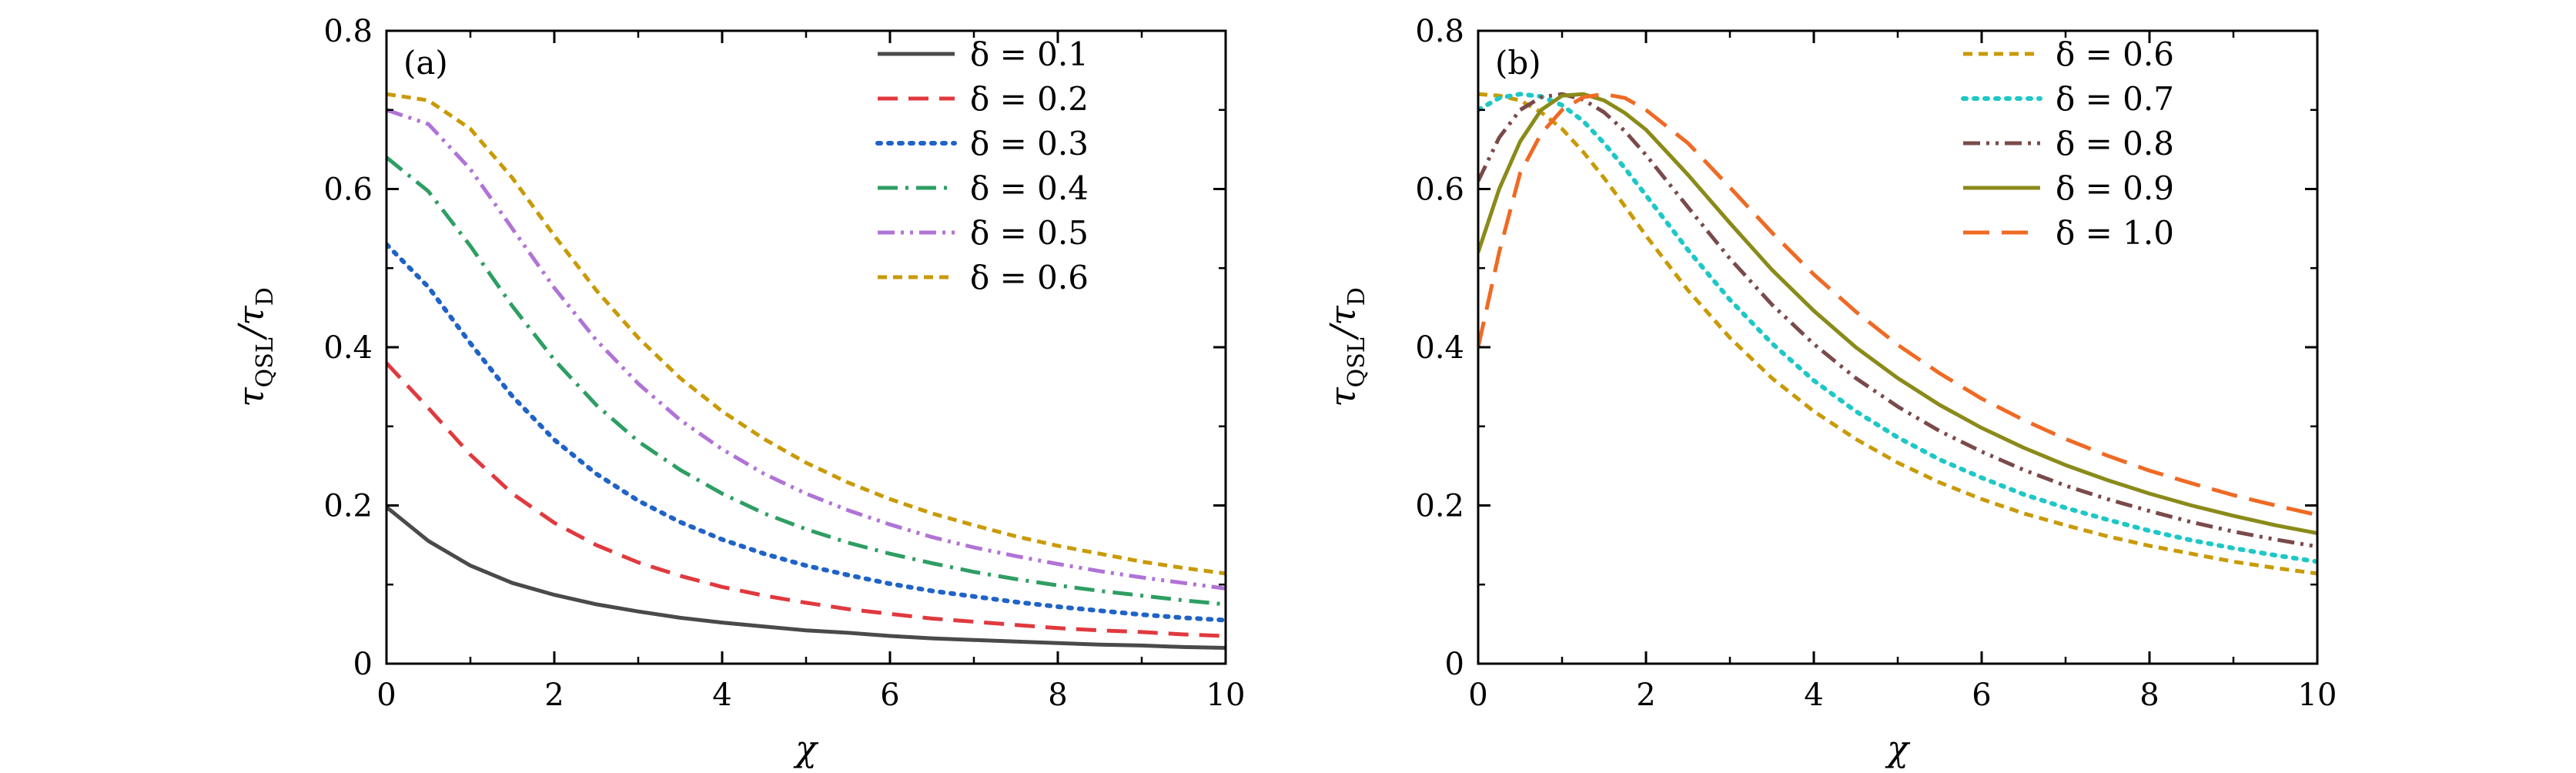 The width and height of the screenshot is (2576, 773). I want to click on legend-label-1: δ = 0.1, so click(1030, 54).